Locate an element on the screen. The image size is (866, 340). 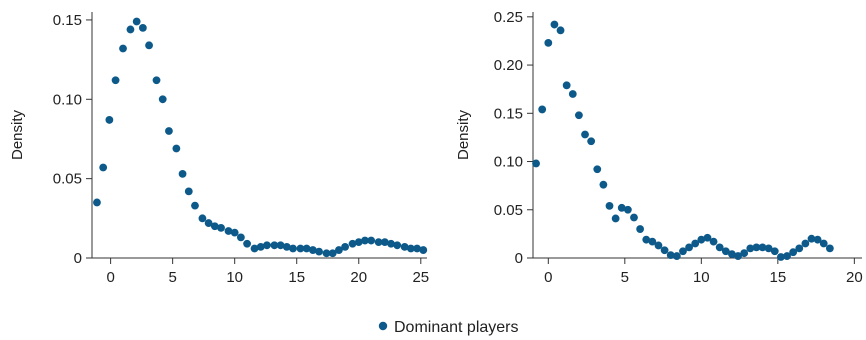
y-axis-title: Density is located at coordinates (463, 134).